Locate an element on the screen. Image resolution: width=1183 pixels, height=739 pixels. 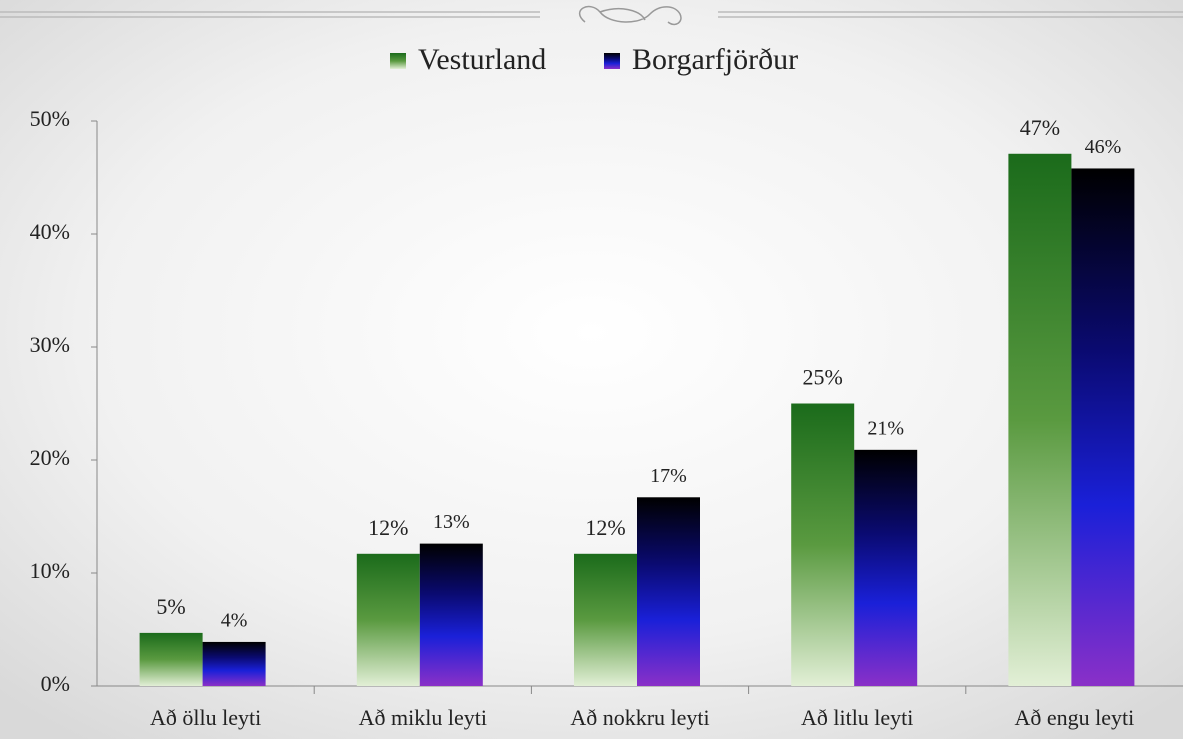
x-tick-label: Að öllu leyti is located at coordinates (205, 717).